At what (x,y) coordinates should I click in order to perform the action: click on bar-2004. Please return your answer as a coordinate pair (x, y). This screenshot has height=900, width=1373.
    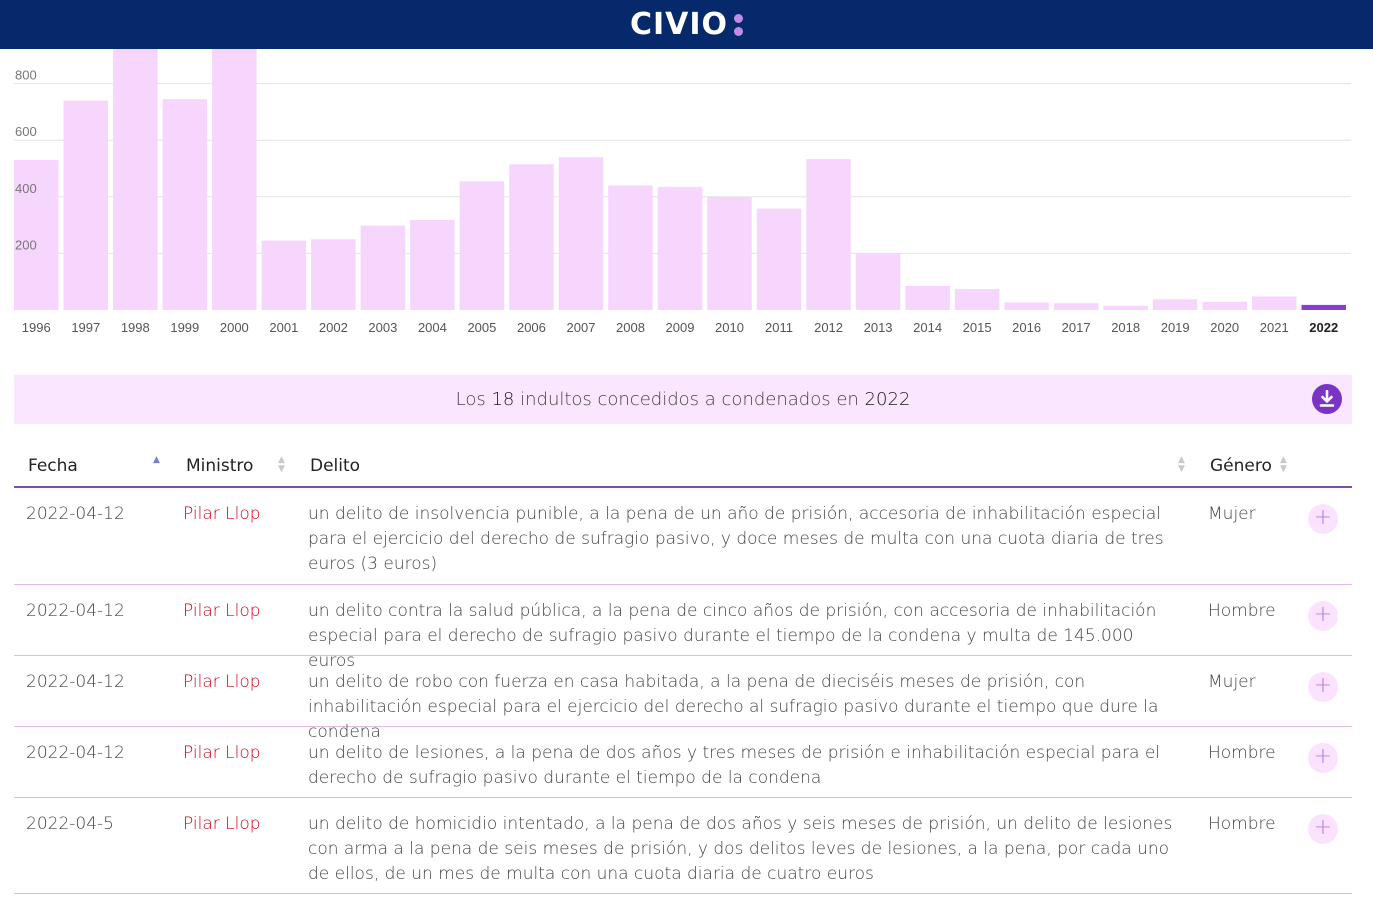
    Looking at the image, I should click on (432, 265).